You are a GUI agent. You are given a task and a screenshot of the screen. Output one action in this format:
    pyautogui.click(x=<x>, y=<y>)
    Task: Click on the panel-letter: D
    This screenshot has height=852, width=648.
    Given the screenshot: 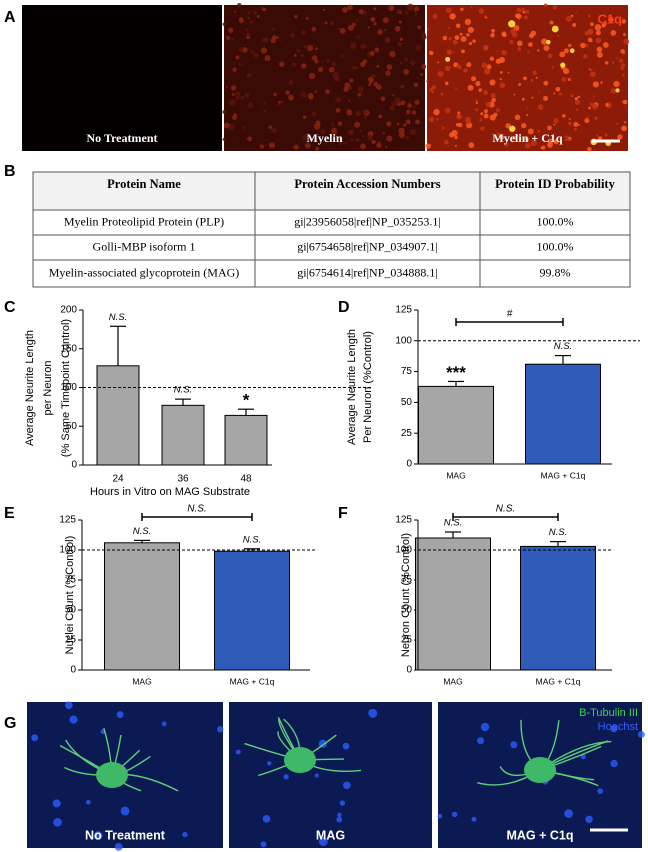 What is the action you would take?
    pyautogui.click(x=344, y=307)
    